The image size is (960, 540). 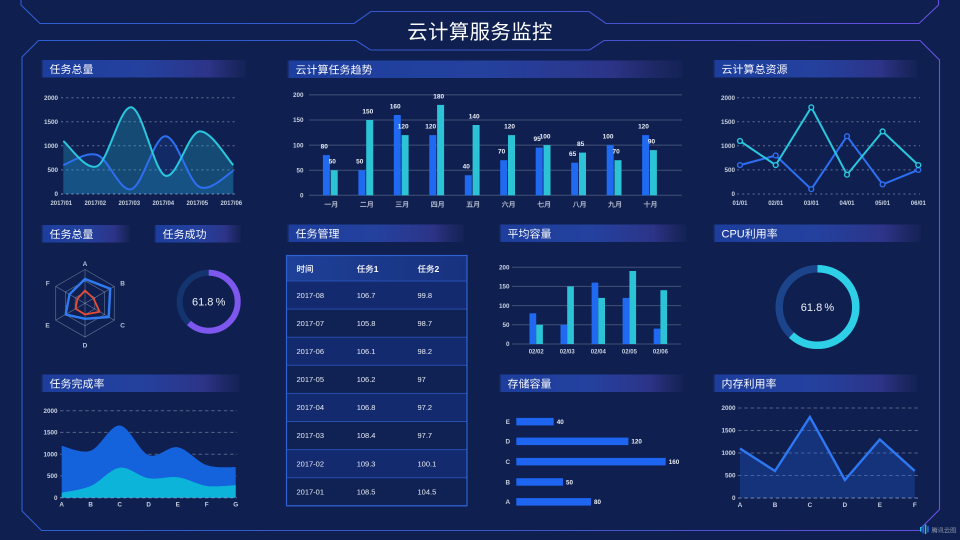 I want to click on svg-text: 04/01, so click(x=847, y=204).